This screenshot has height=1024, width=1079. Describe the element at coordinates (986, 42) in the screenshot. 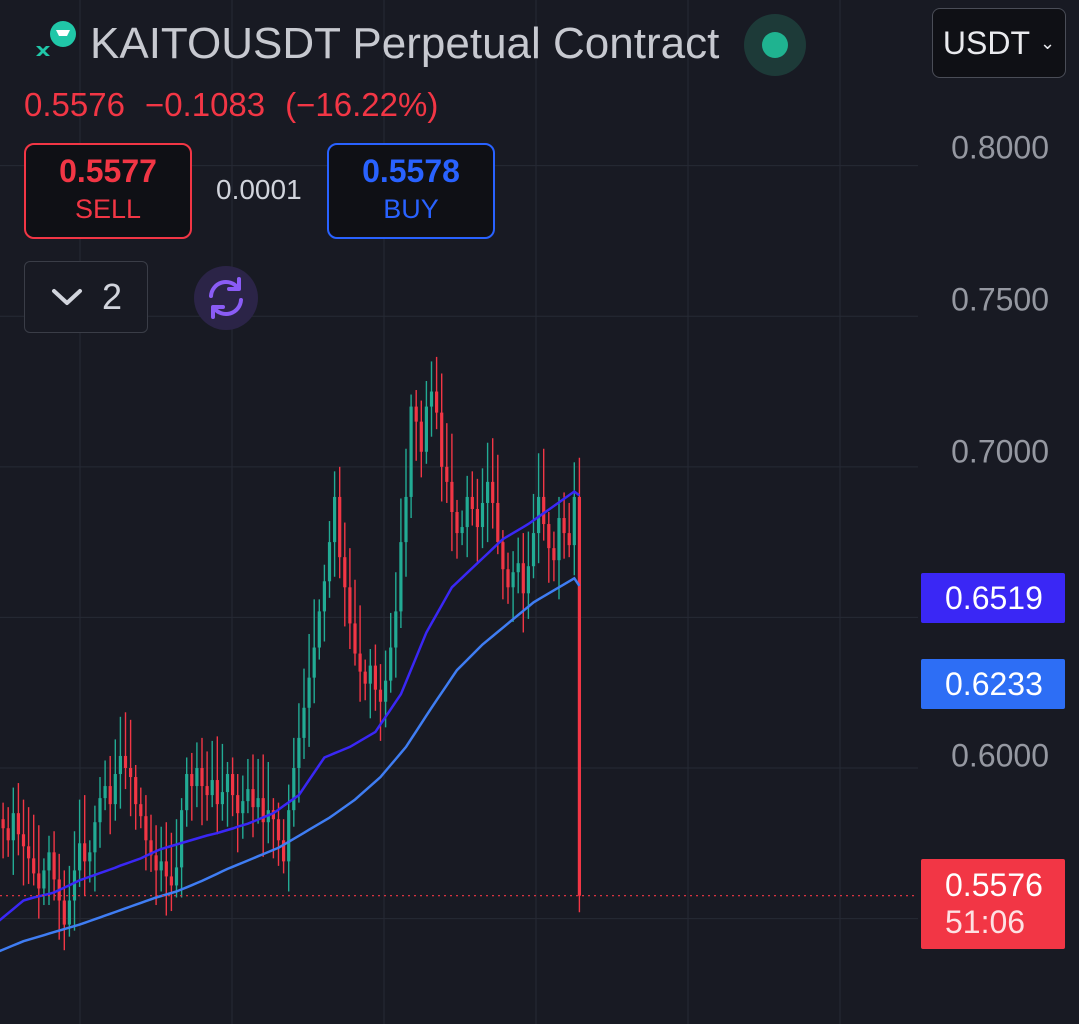

I see `quote-currency-label: USDT` at that location.